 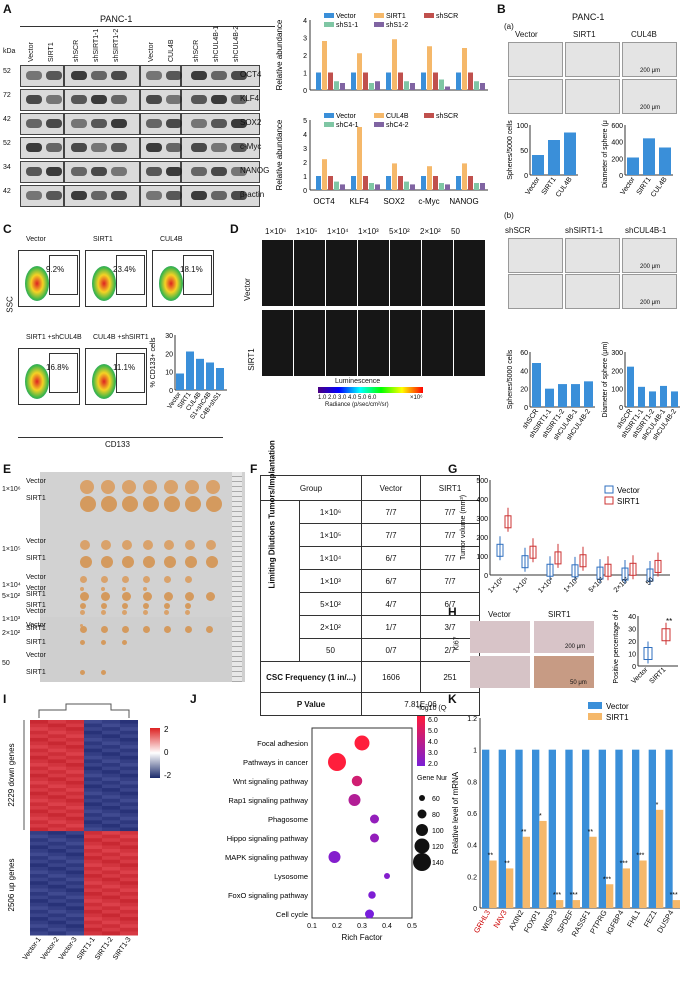 What do you see at coordinates (453, 469) in the screenshot?
I see `panel-label-g: G` at bounding box center [453, 469].